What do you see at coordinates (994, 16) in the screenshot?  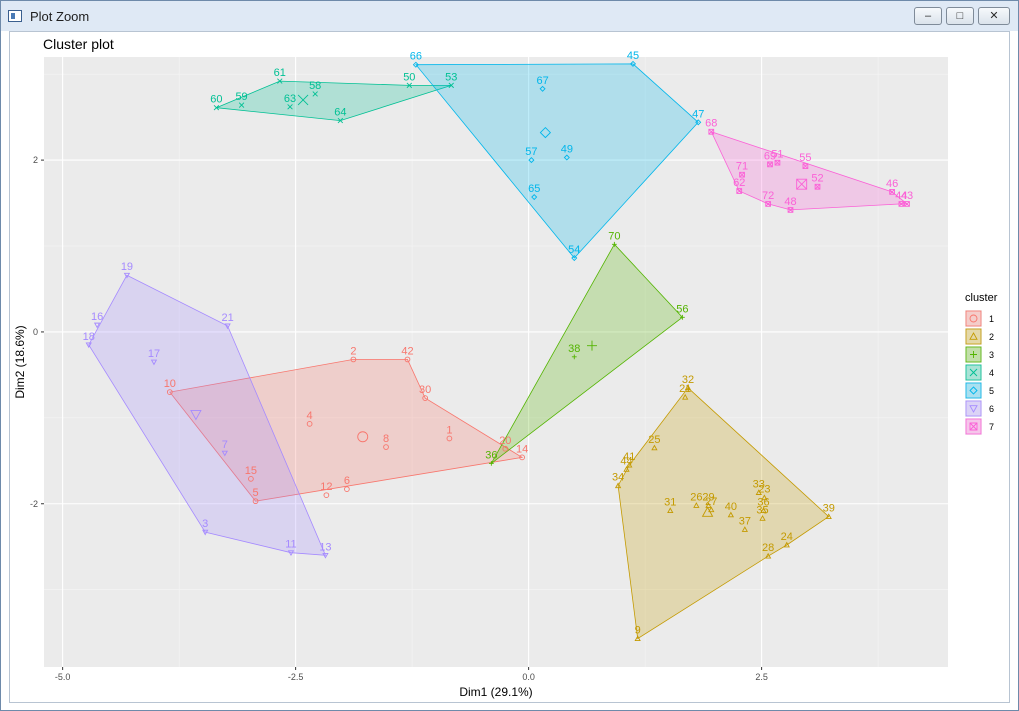 I see `close-button: ✕` at bounding box center [994, 16].